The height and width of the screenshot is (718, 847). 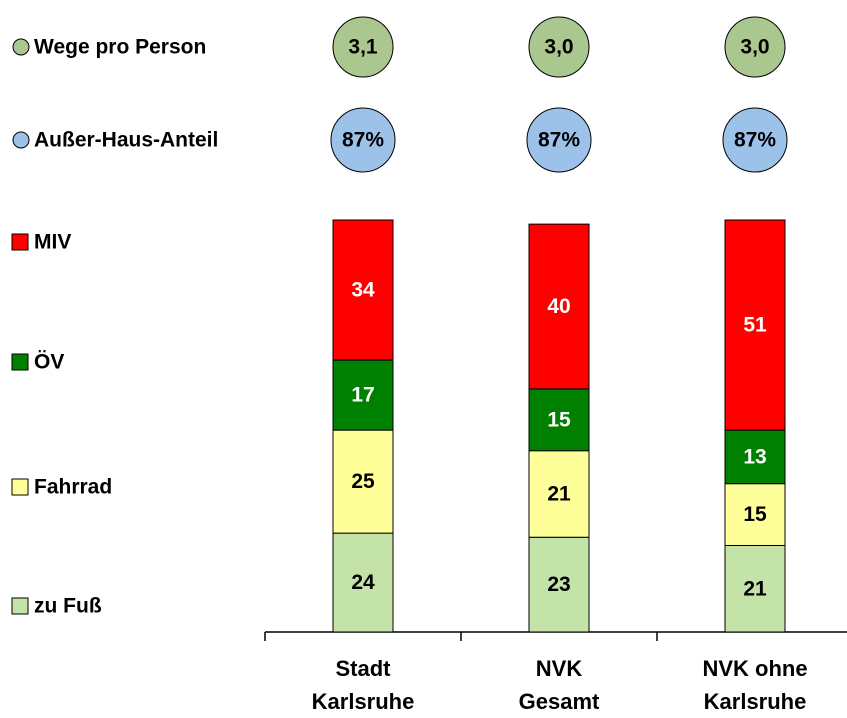 What do you see at coordinates (754, 685) in the screenshot?
I see `x-tick-label: NVK ohne Karlsruhe` at bounding box center [754, 685].